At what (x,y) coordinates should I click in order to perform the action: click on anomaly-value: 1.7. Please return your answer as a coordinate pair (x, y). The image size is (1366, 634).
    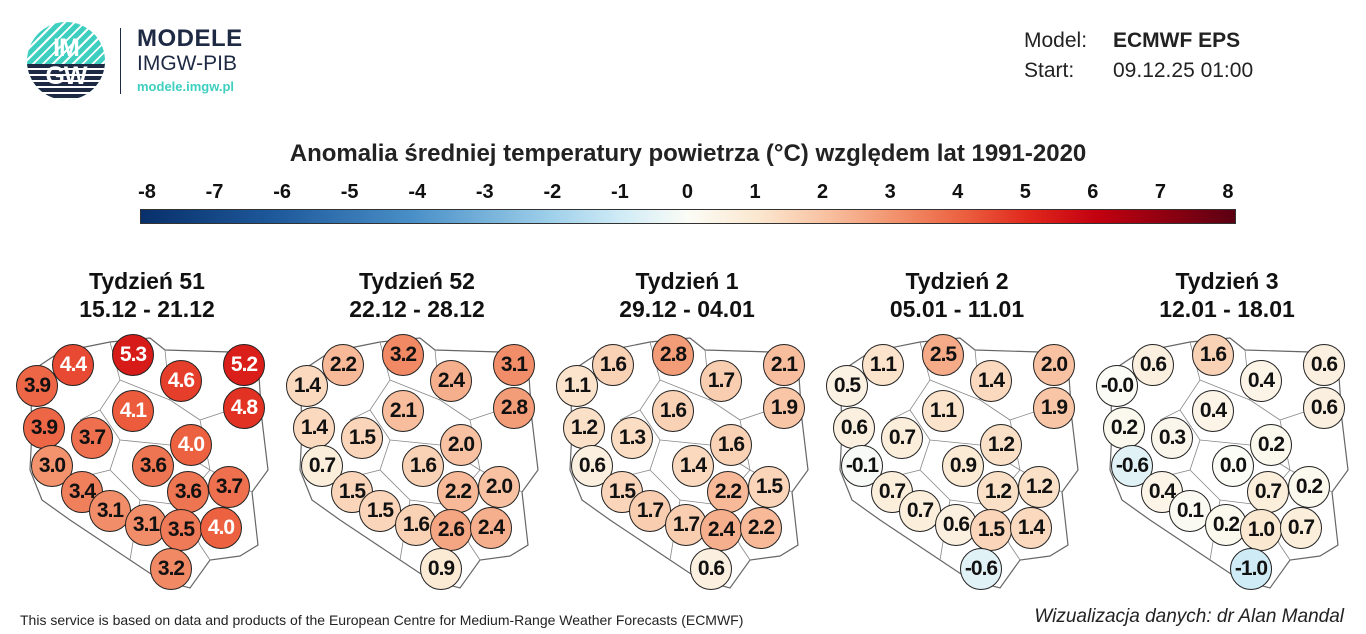
    Looking at the image, I should click on (650, 511).